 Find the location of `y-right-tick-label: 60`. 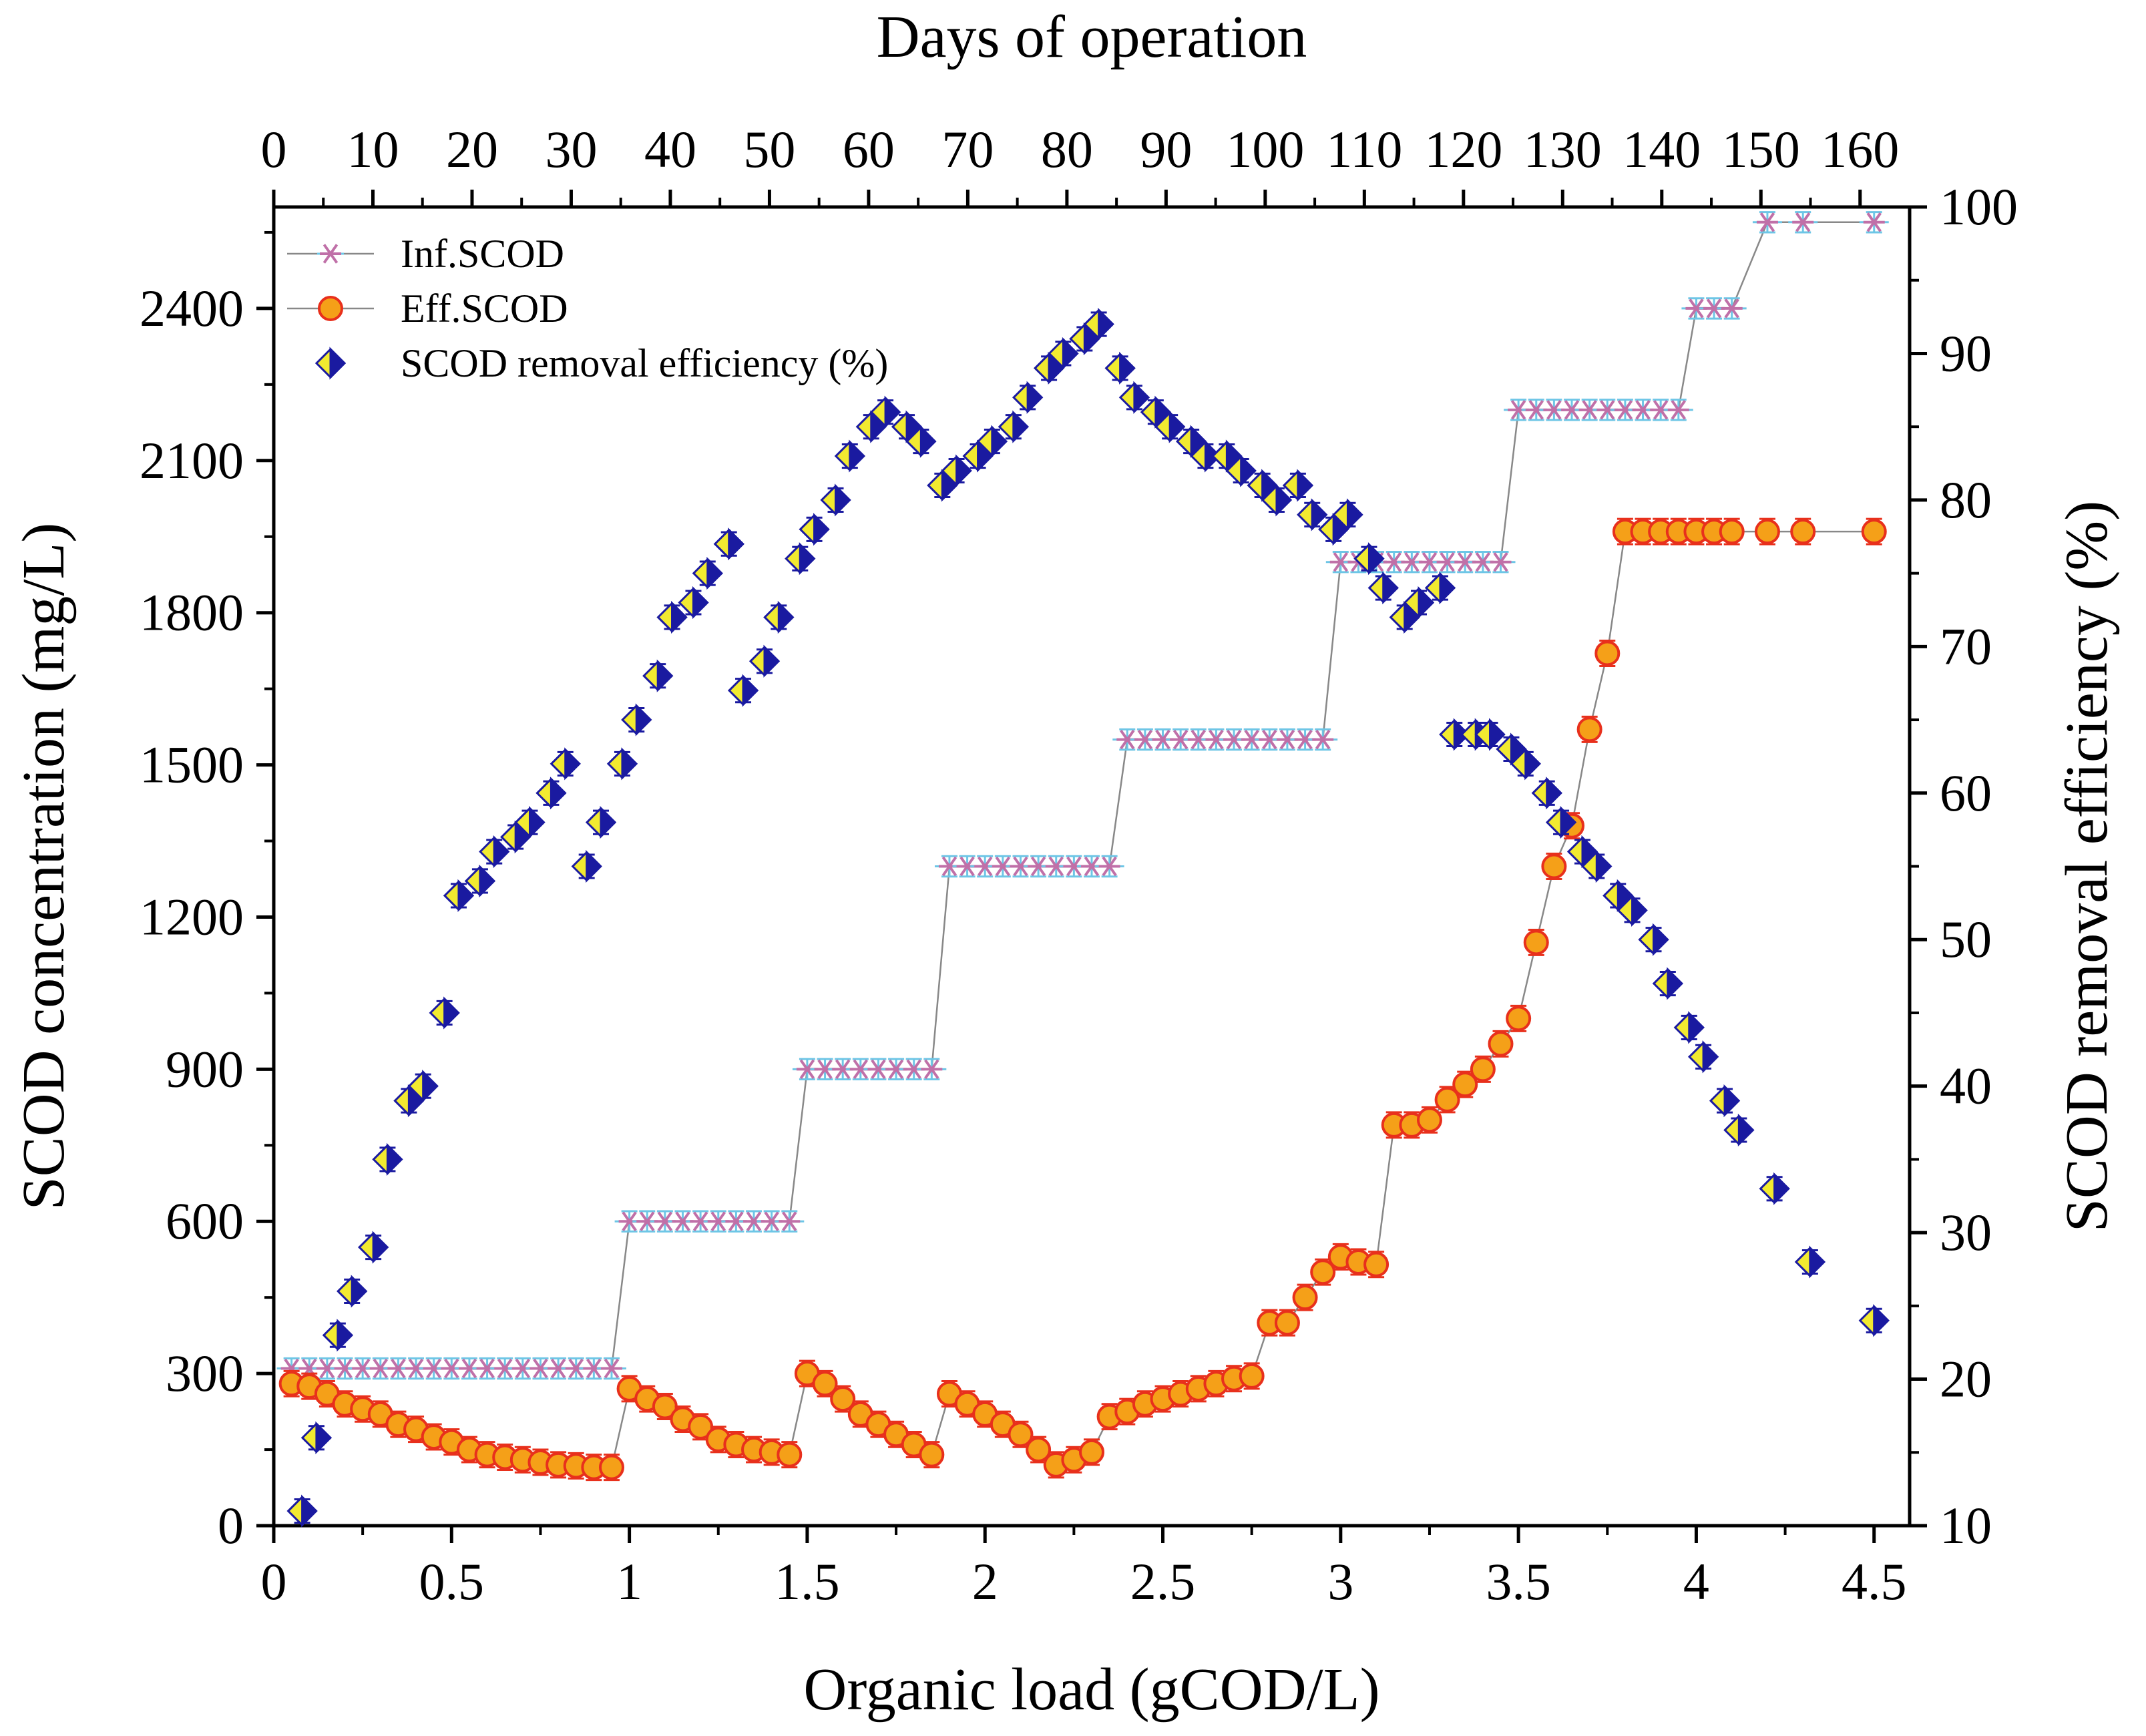

y-right-tick-label: 60 is located at coordinates (1966, 793).